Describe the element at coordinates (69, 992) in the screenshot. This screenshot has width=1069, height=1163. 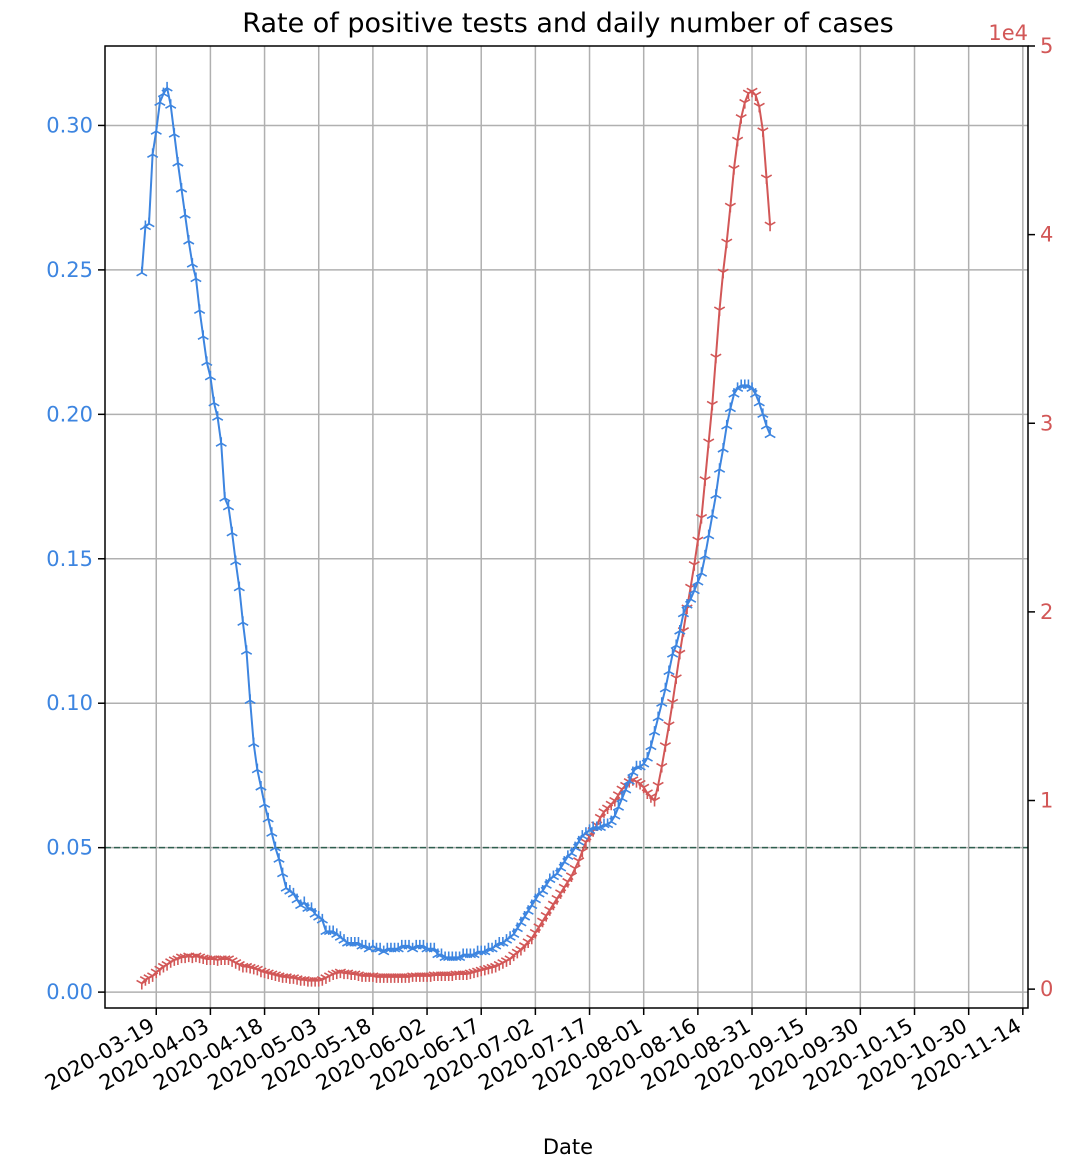
I see `left-tick-label: 0.00` at that location.